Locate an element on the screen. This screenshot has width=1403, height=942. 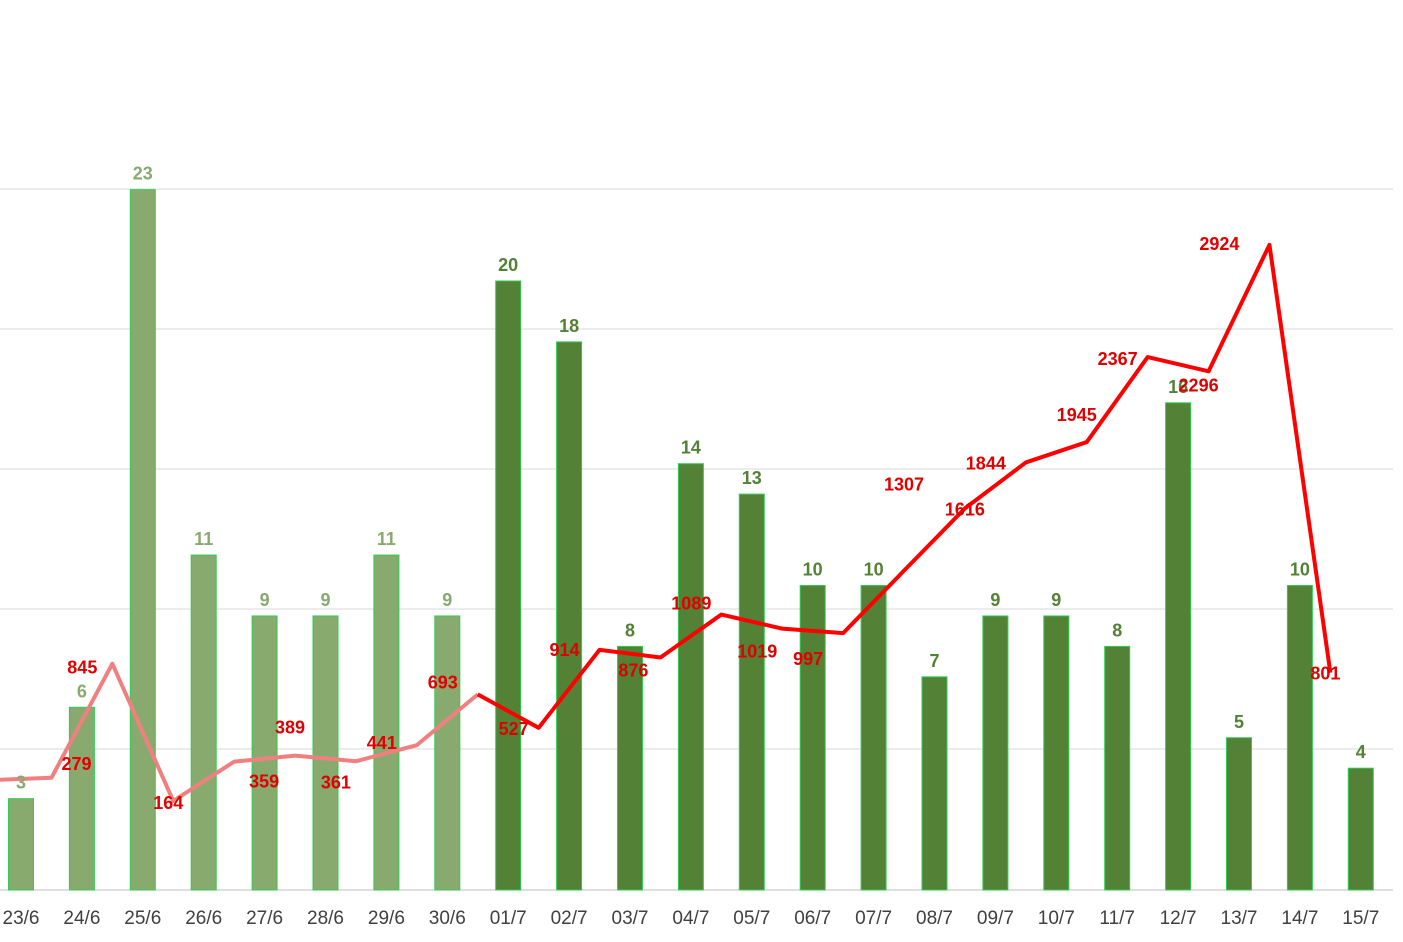
x-tick-label: 09/7 is located at coordinates (995, 918).